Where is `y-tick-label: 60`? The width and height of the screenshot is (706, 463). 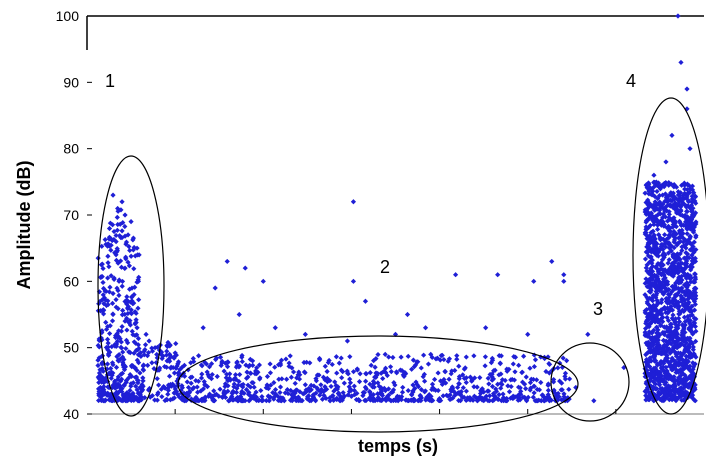
y-tick-label: 60 is located at coordinates (71, 281).